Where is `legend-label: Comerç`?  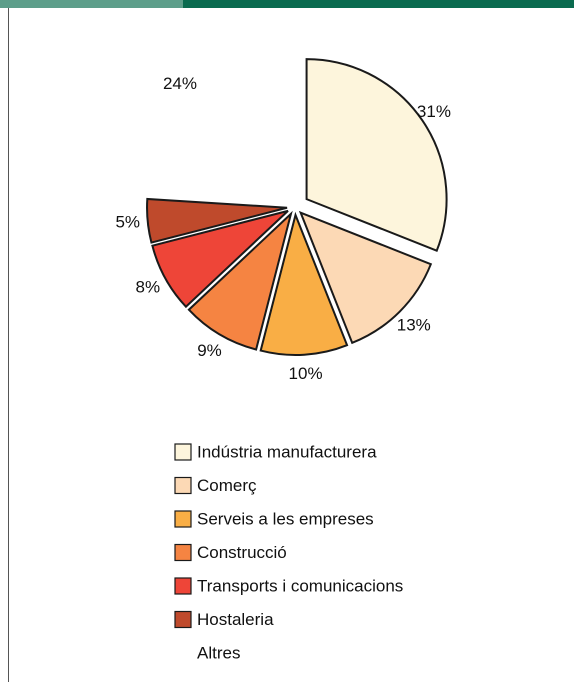
legend-label: Comerç is located at coordinates (227, 485).